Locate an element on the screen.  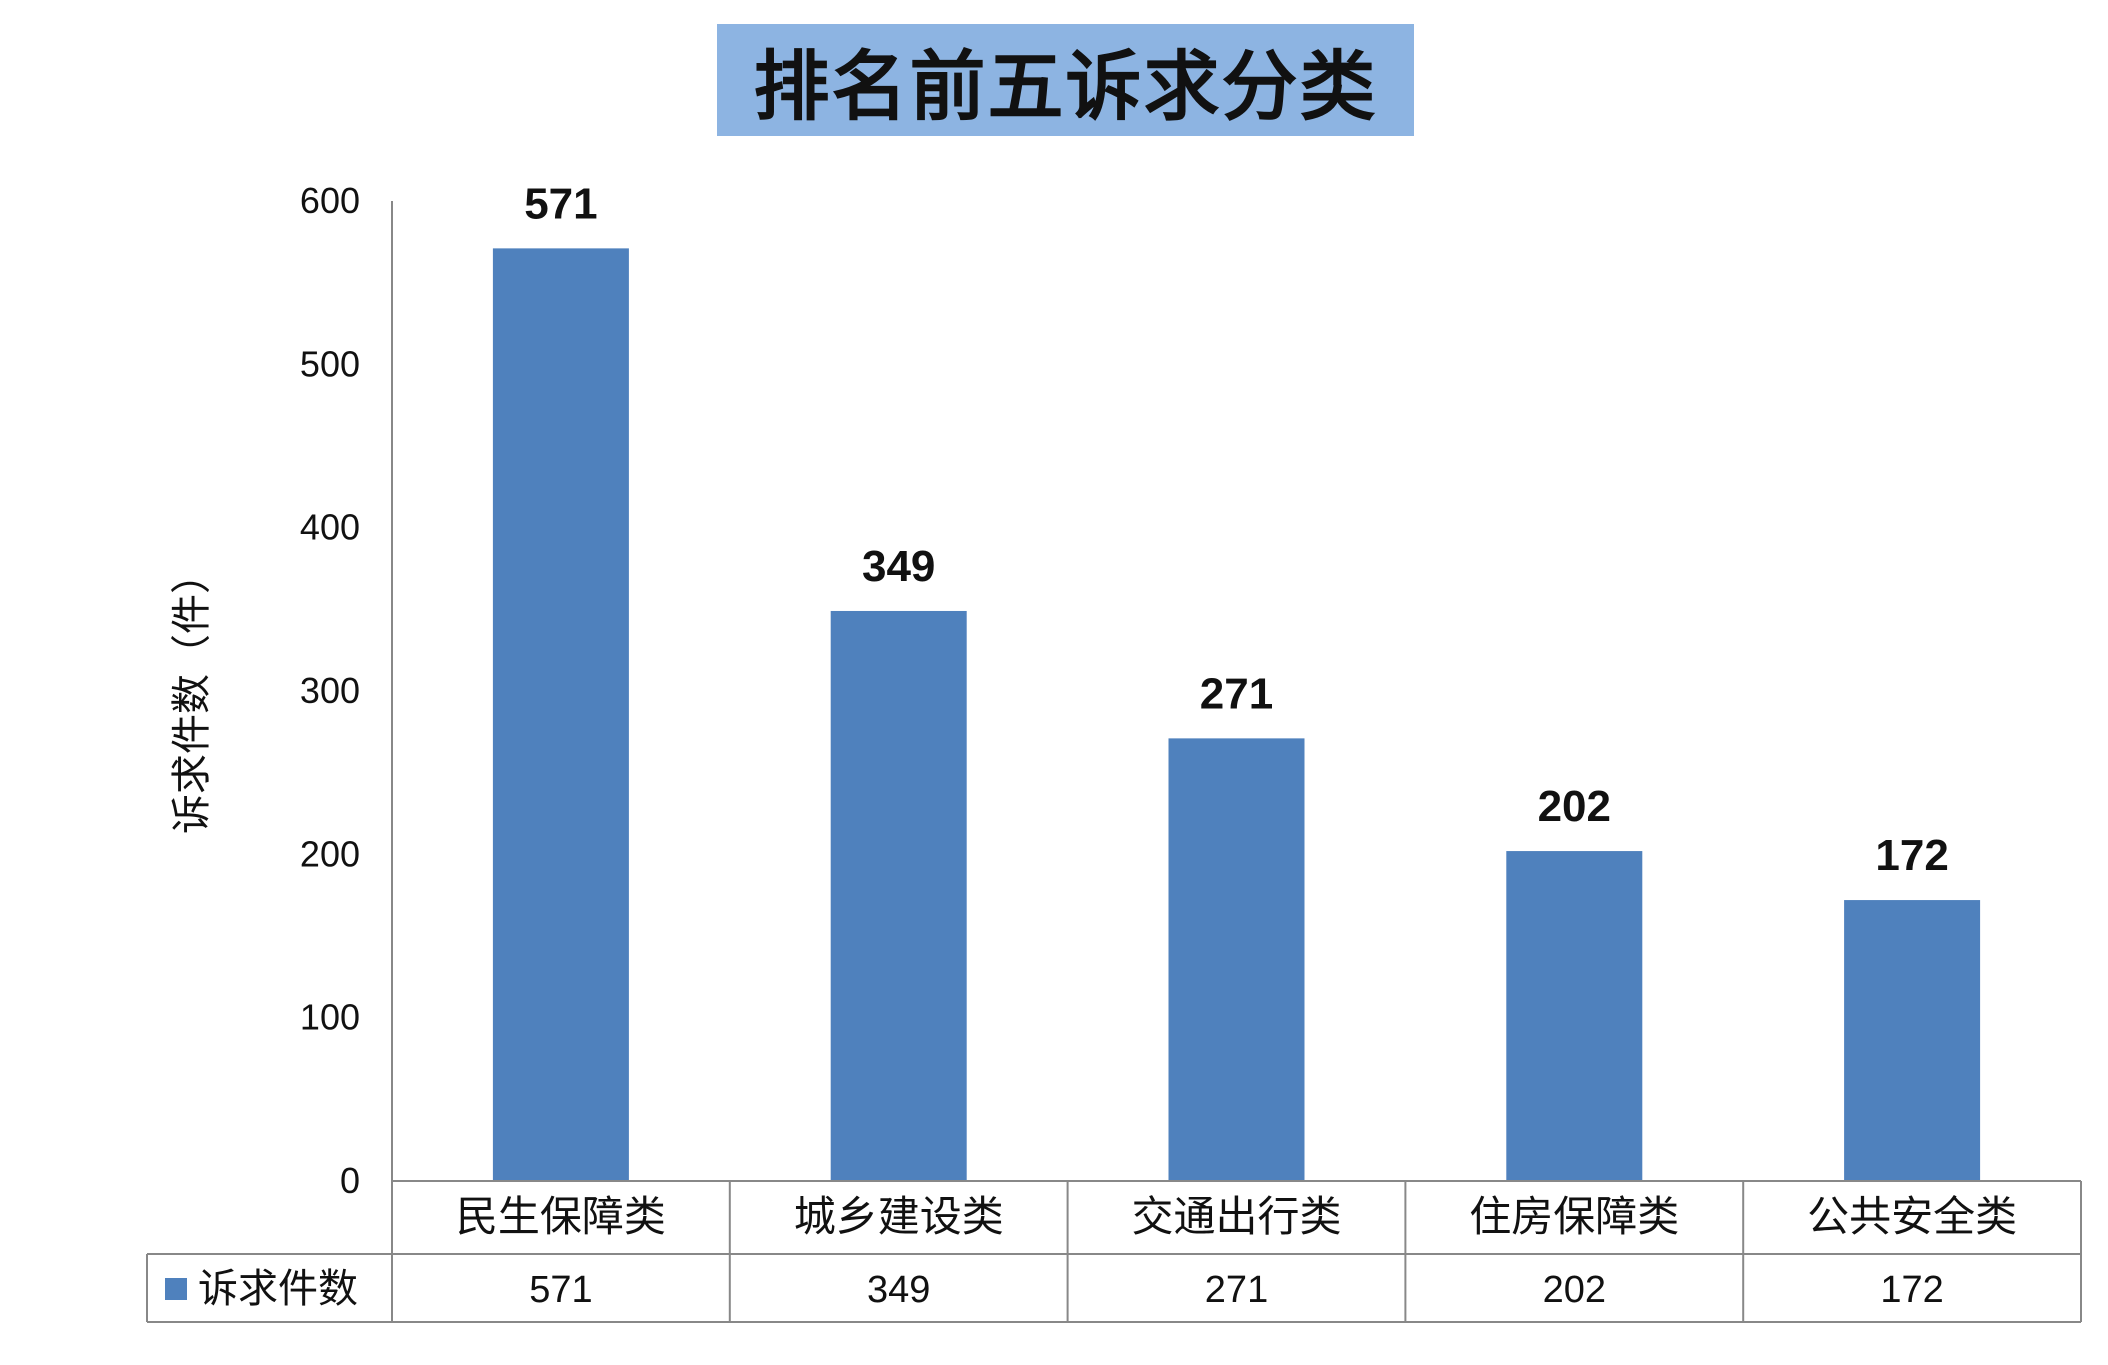
legend-label: 诉求件数 is located at coordinates (278, 1289).